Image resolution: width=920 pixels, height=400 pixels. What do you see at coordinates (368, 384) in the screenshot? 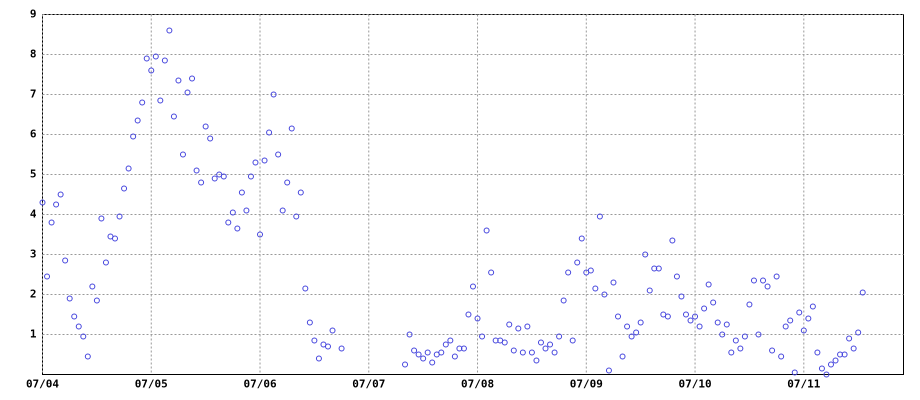
I see `x-tick-label: 07/07` at bounding box center [368, 384].